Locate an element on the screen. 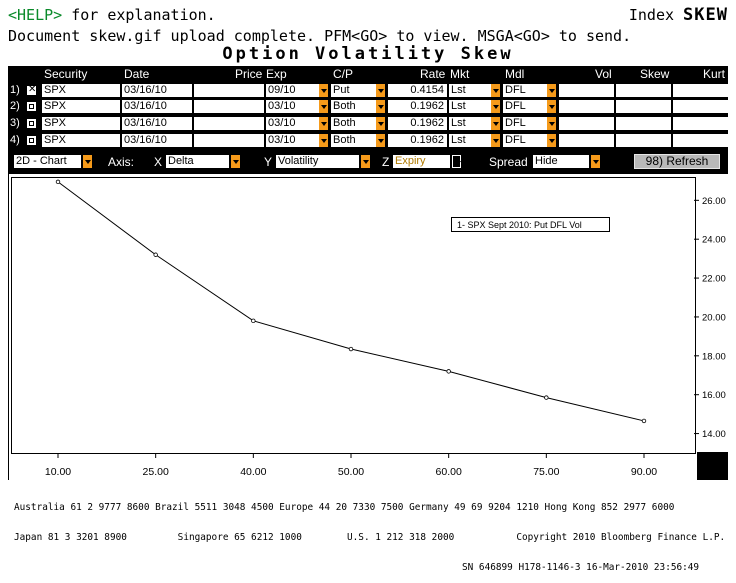 The image size is (736, 583). legend-series-label: 1- SPX Sept 2010: Put DFL Vol is located at coordinates (519, 225).